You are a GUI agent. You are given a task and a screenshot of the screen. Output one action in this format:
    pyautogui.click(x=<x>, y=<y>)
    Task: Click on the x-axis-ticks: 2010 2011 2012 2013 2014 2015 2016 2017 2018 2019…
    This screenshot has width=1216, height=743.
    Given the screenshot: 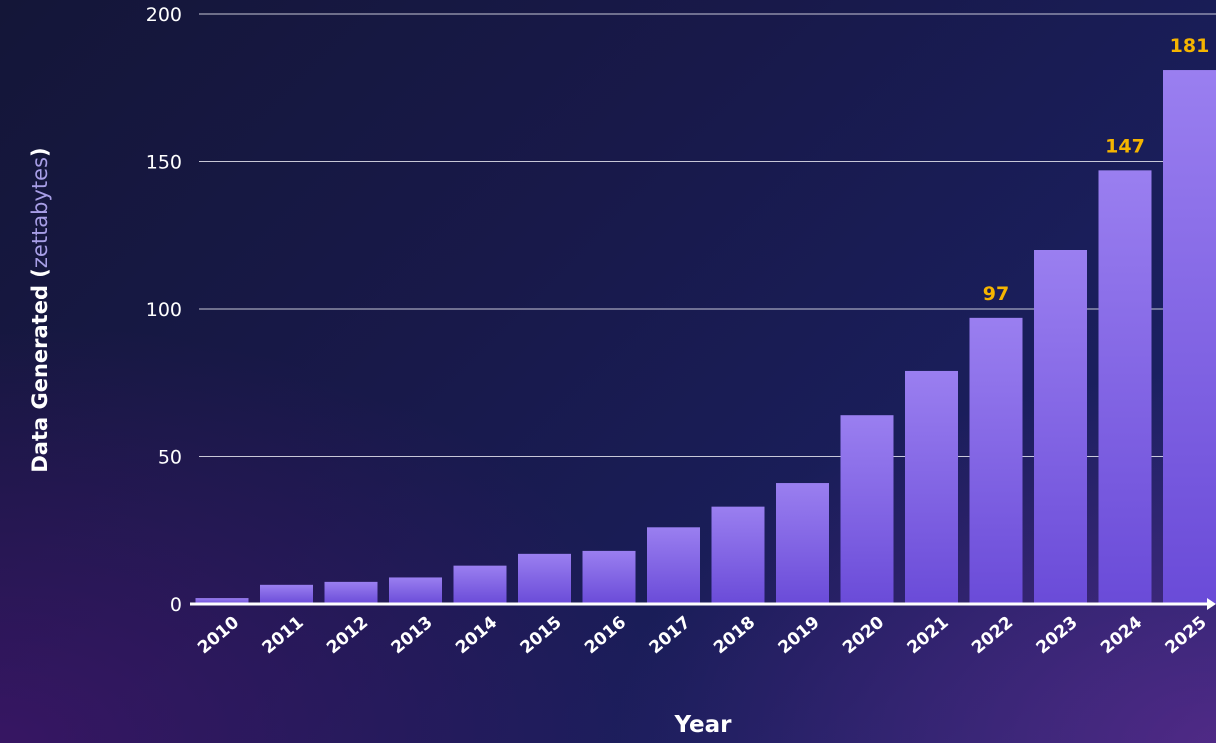 What is the action you would take?
    pyautogui.click(x=702, y=635)
    